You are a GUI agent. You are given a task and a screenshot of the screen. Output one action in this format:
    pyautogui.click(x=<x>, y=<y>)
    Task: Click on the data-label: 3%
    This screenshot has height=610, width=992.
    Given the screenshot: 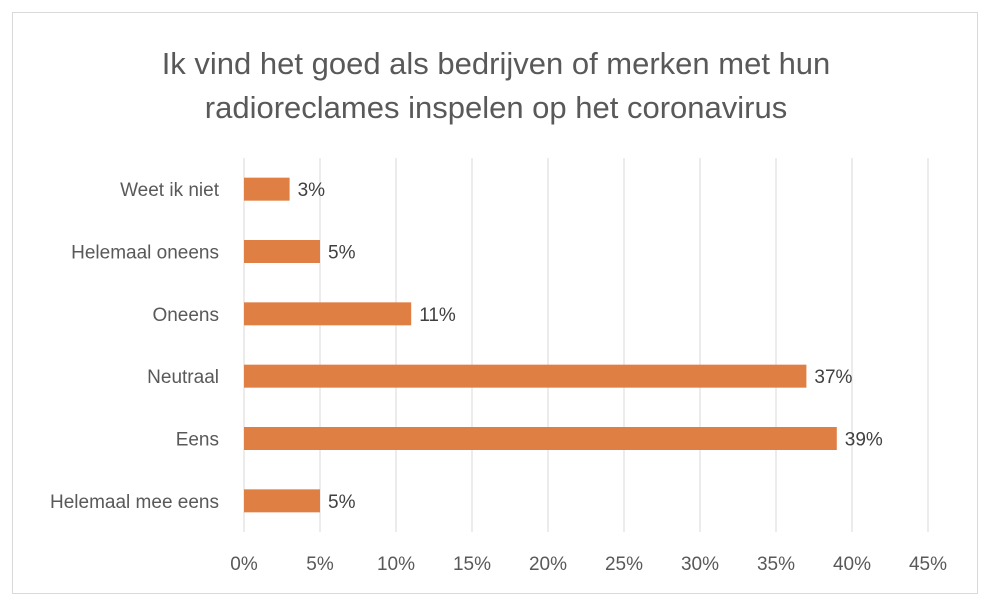 What is the action you would take?
    pyautogui.click(x=312, y=190)
    